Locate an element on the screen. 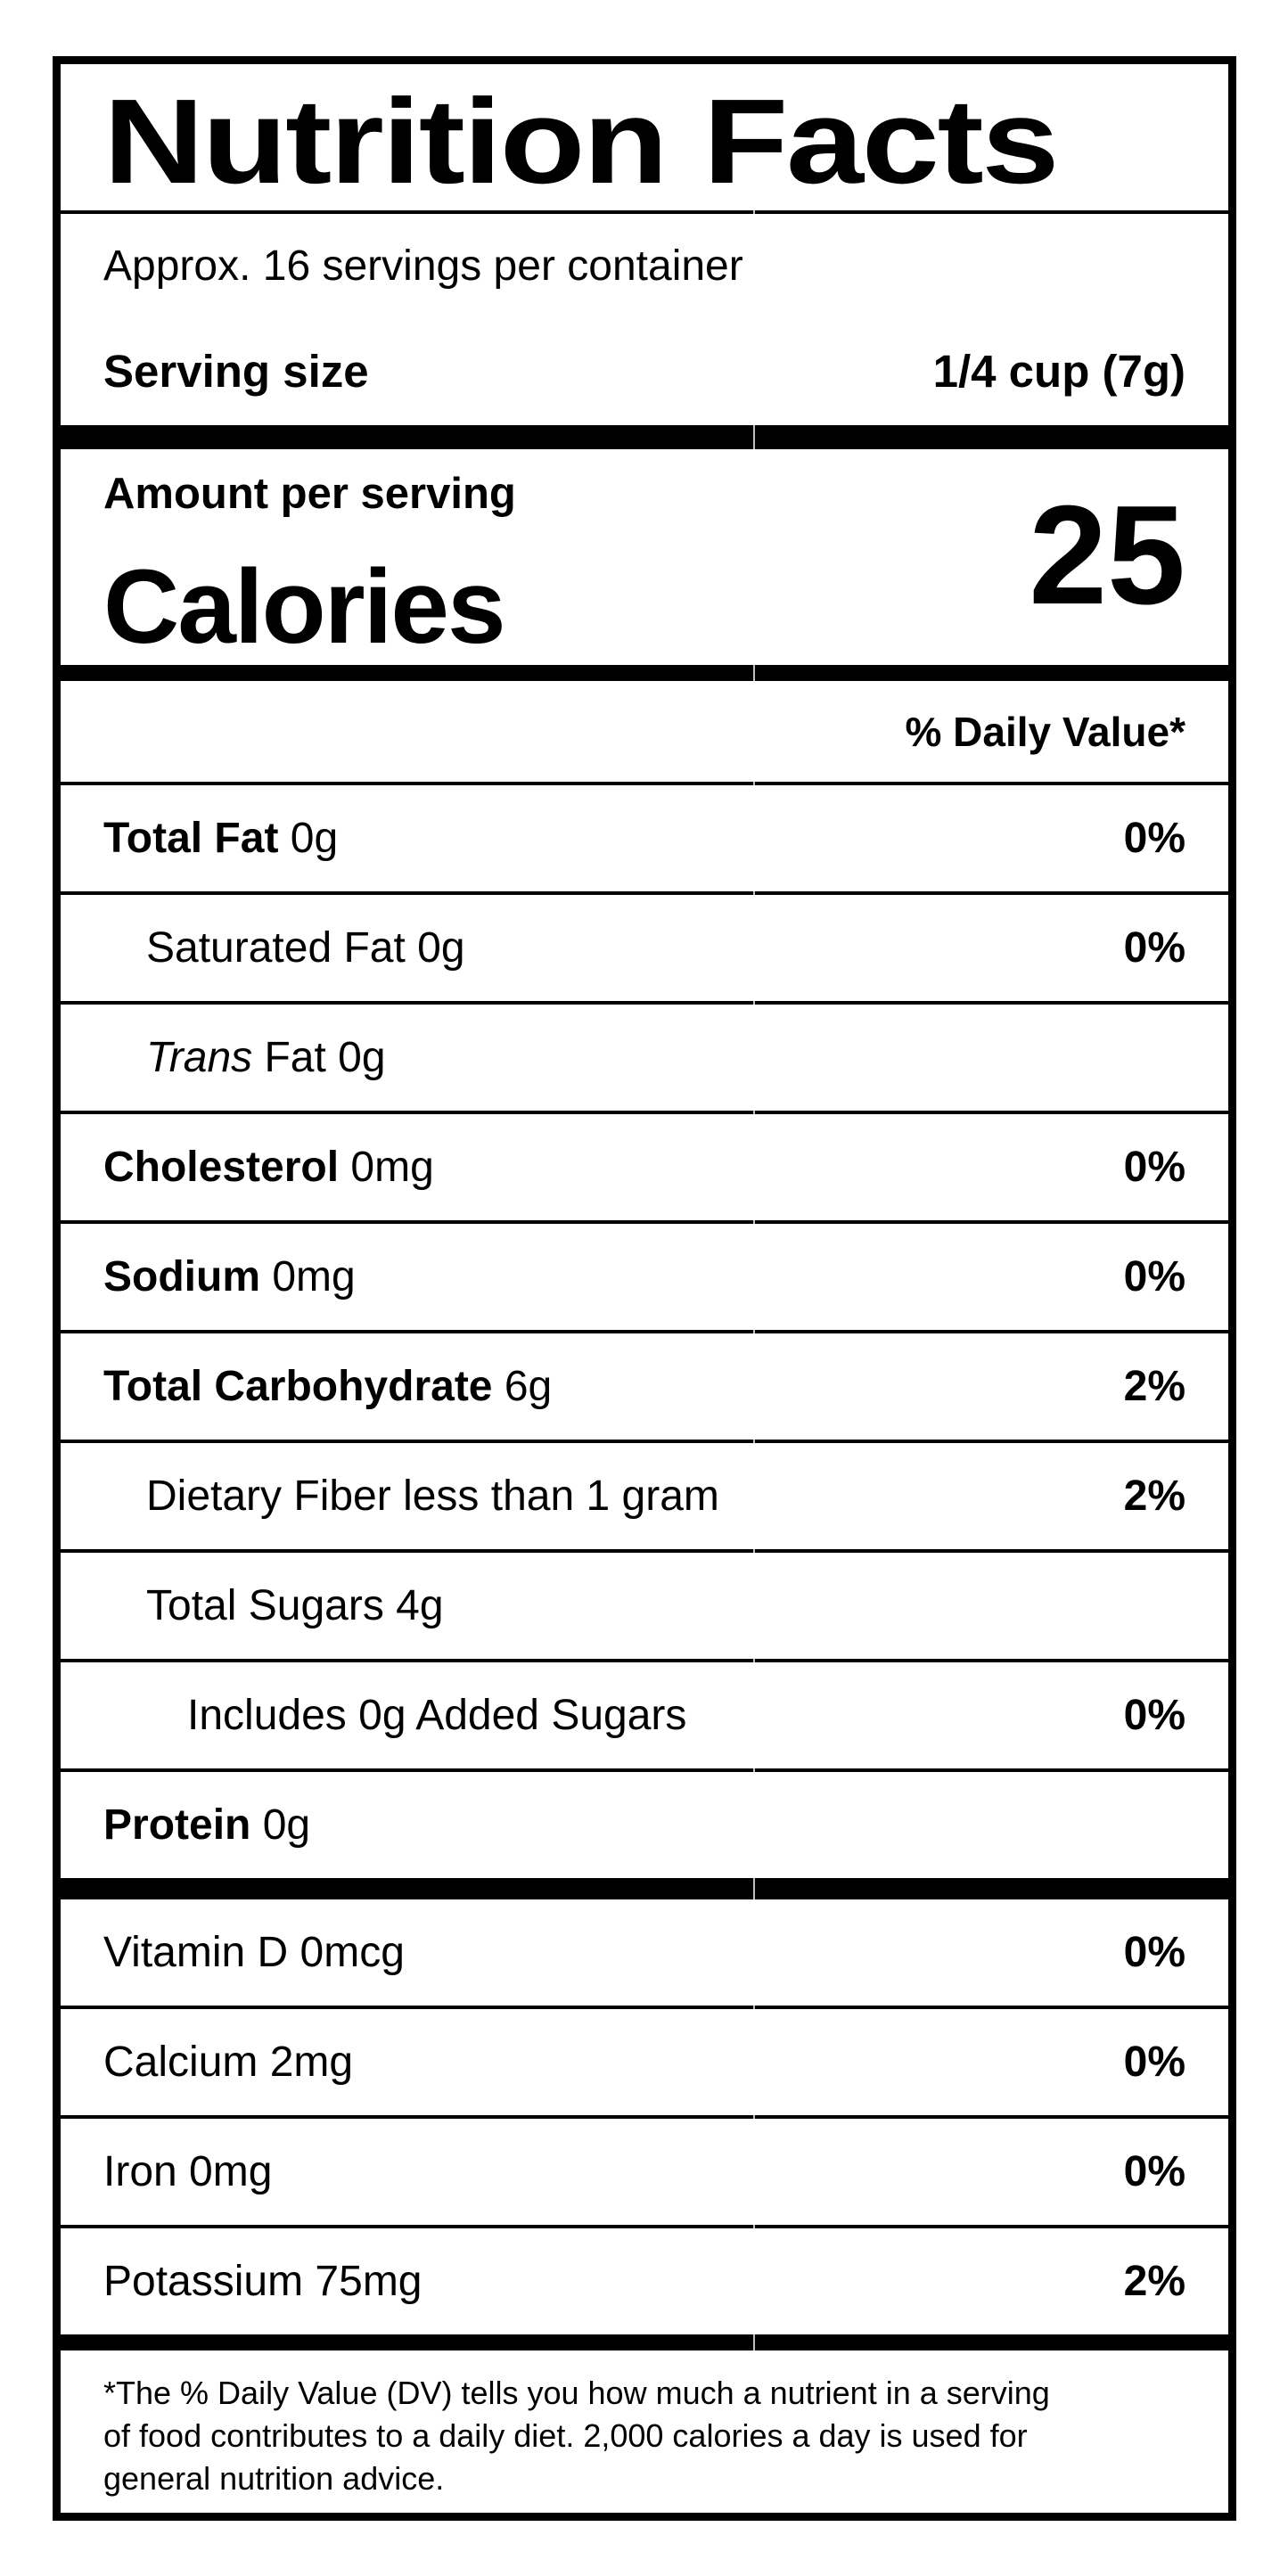  nutrient-row-1: Saturated Fat 0g 0% is located at coordinates (645, 948).